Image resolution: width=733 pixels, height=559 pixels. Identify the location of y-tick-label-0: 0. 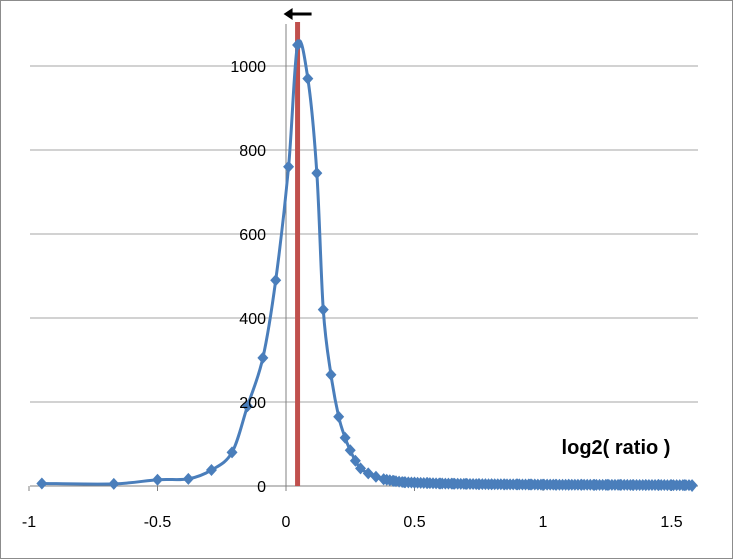
(261, 487).